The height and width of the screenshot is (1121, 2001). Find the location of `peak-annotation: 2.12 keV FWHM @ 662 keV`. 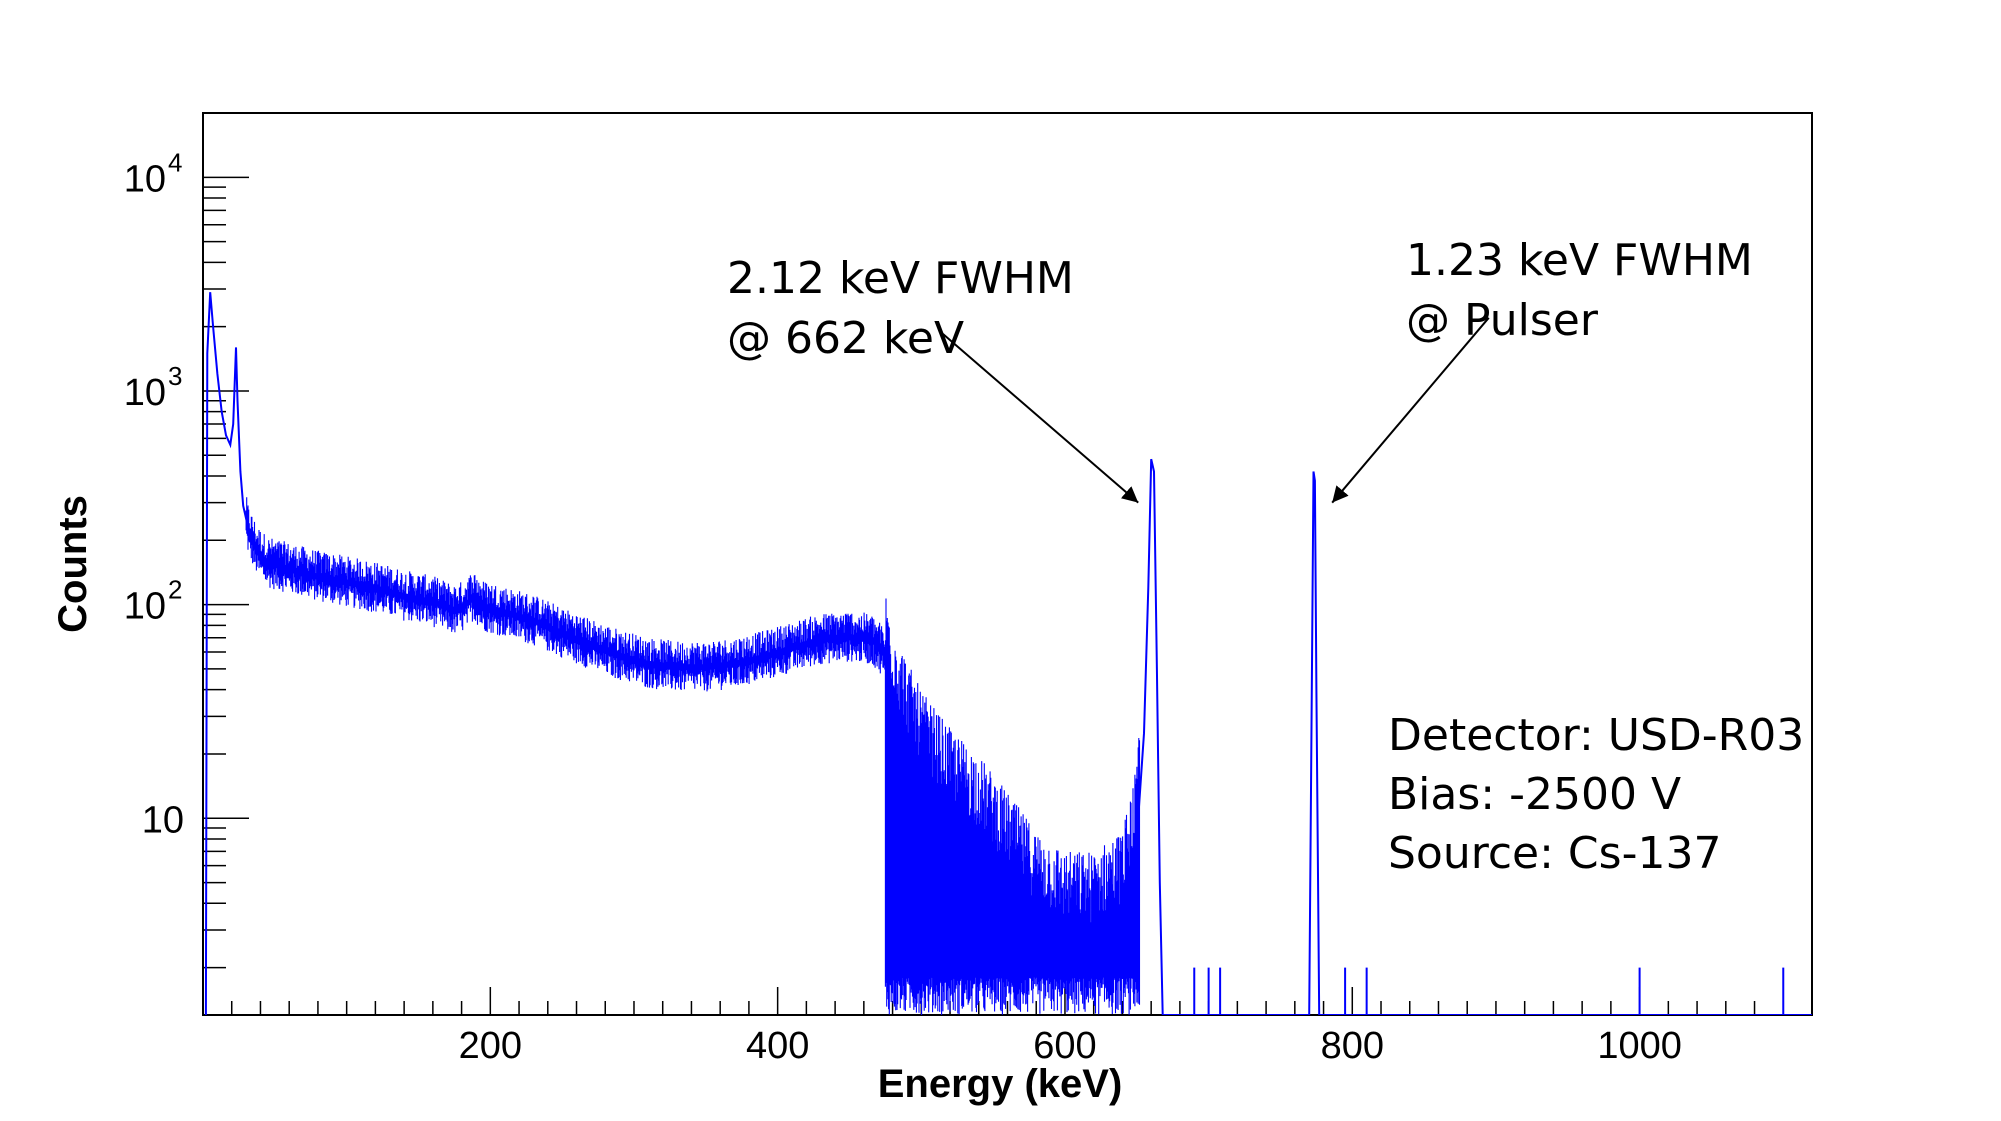

peak-annotation: 2.12 keV FWHM @ 662 keV is located at coordinates (933, 378).